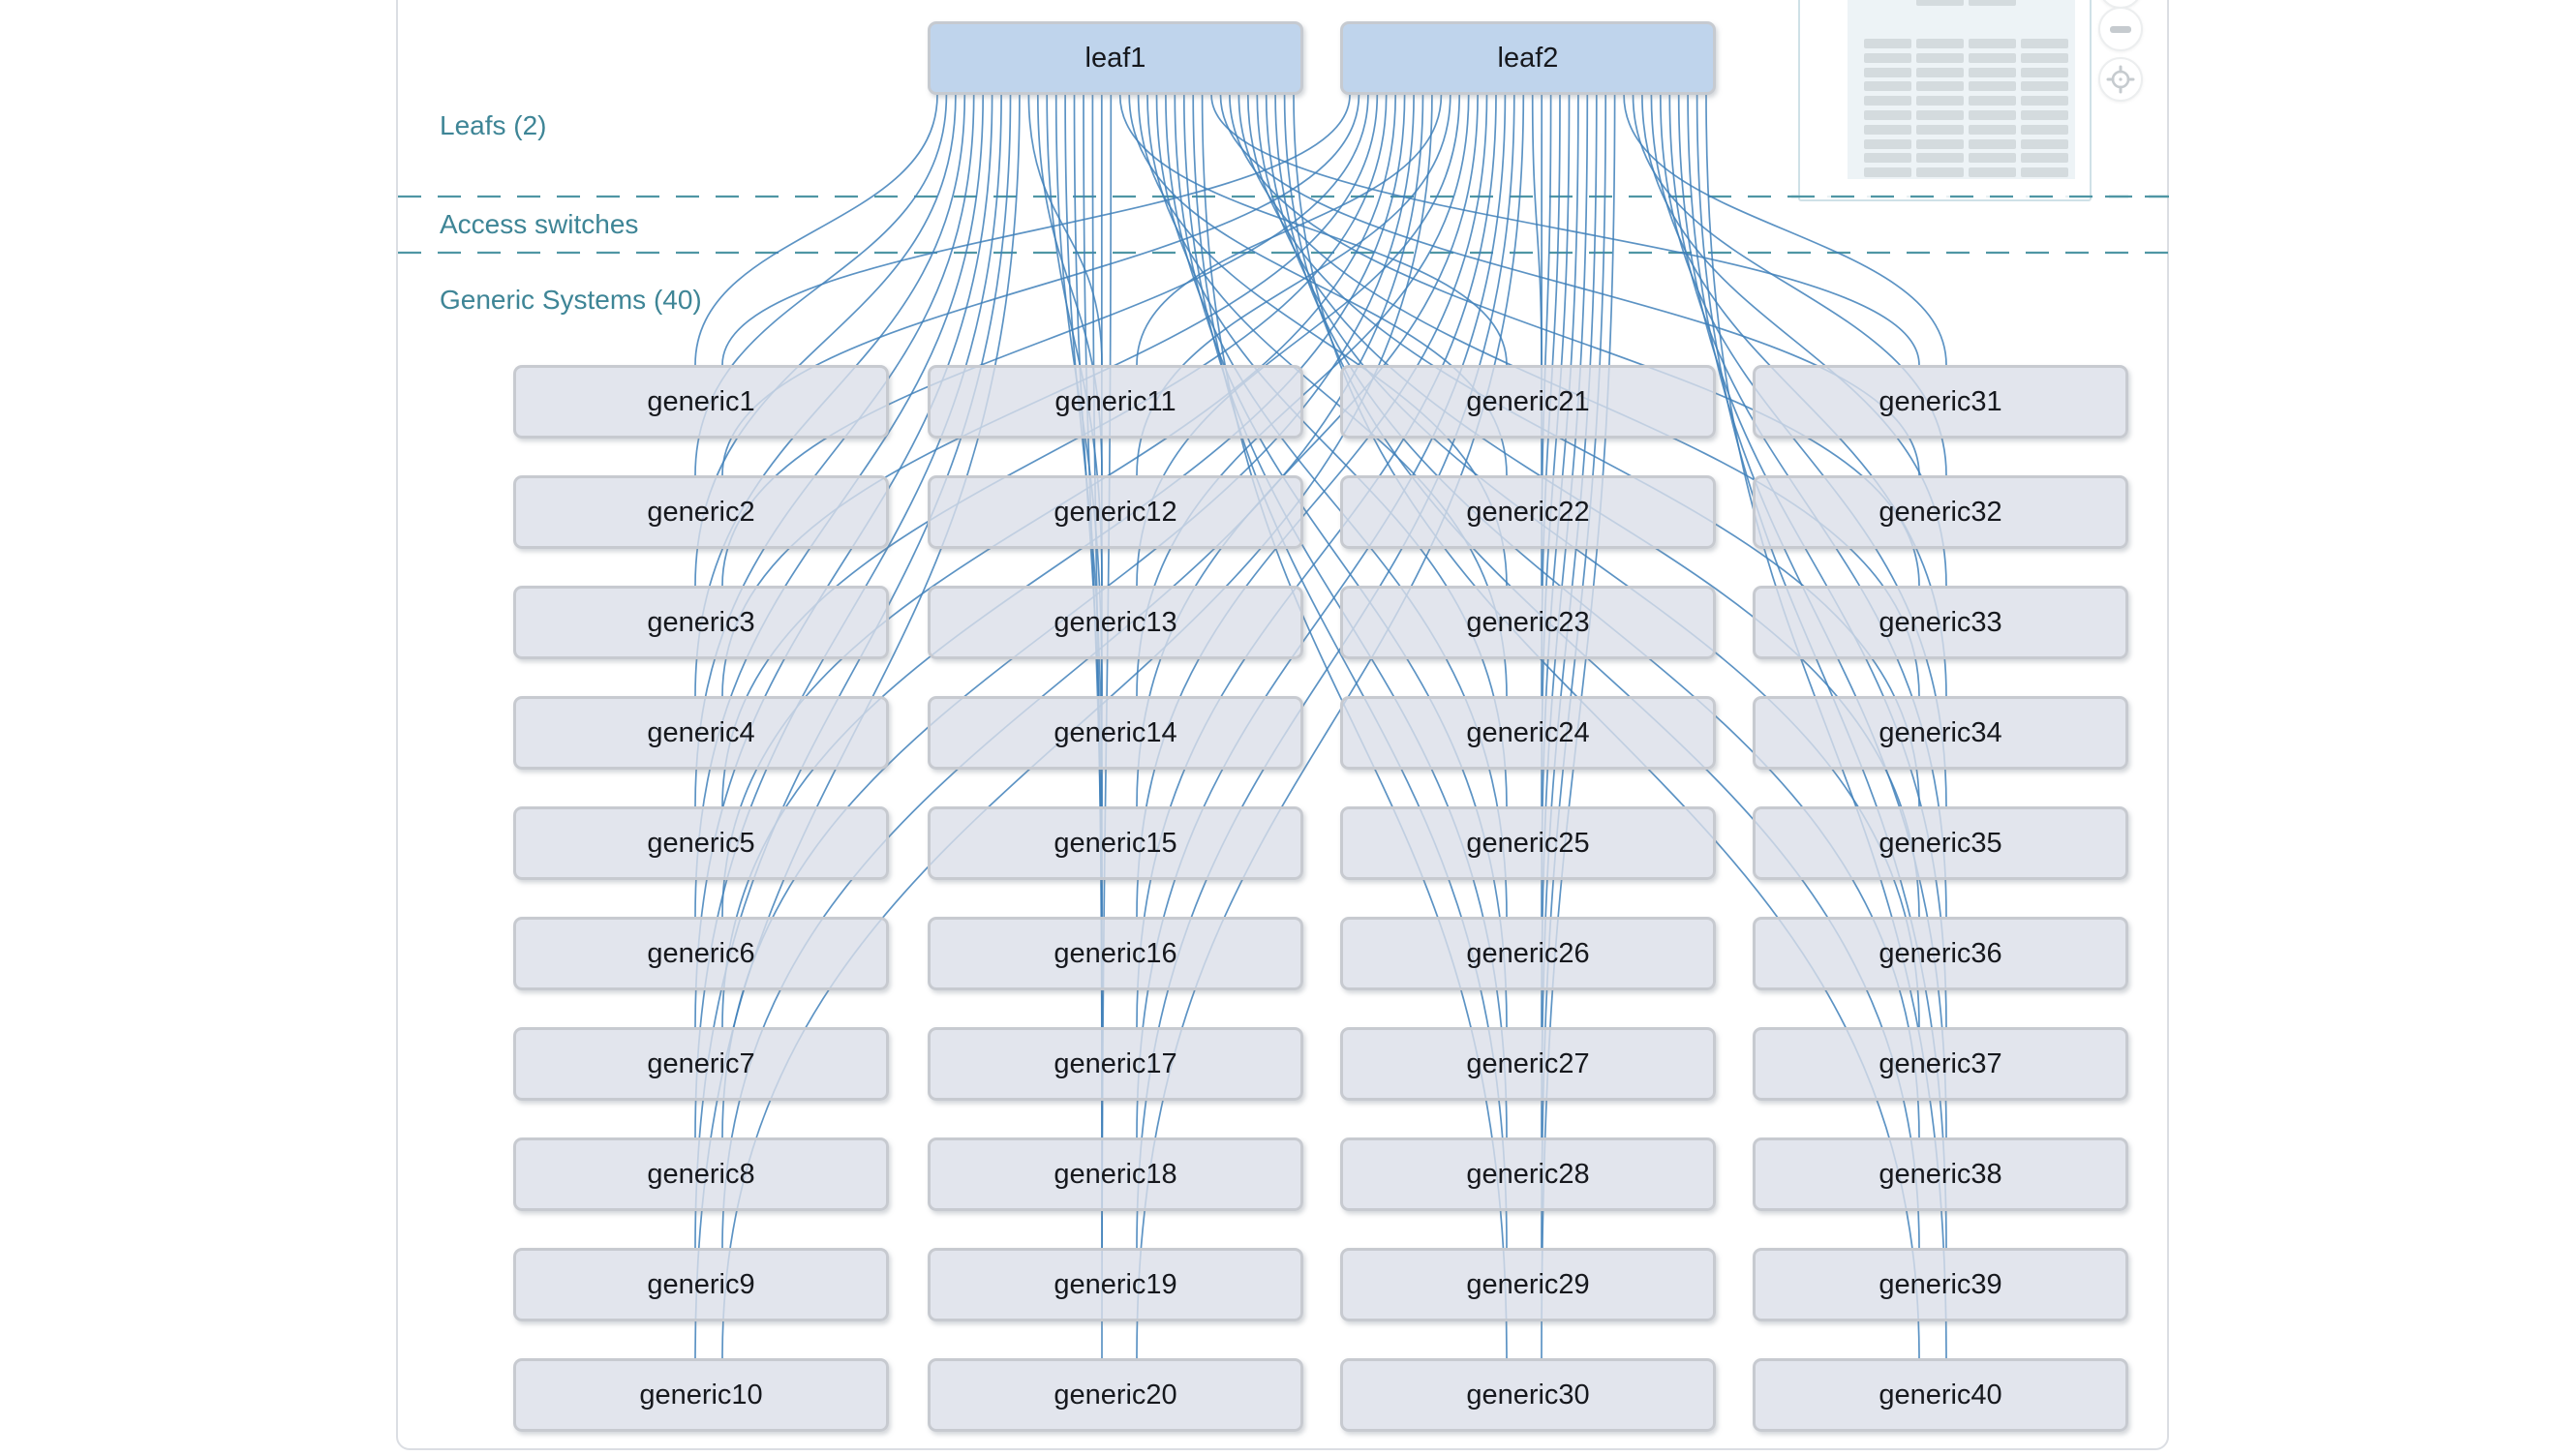  What do you see at coordinates (701, 512) in the screenshot?
I see `node-generic: generic2` at bounding box center [701, 512].